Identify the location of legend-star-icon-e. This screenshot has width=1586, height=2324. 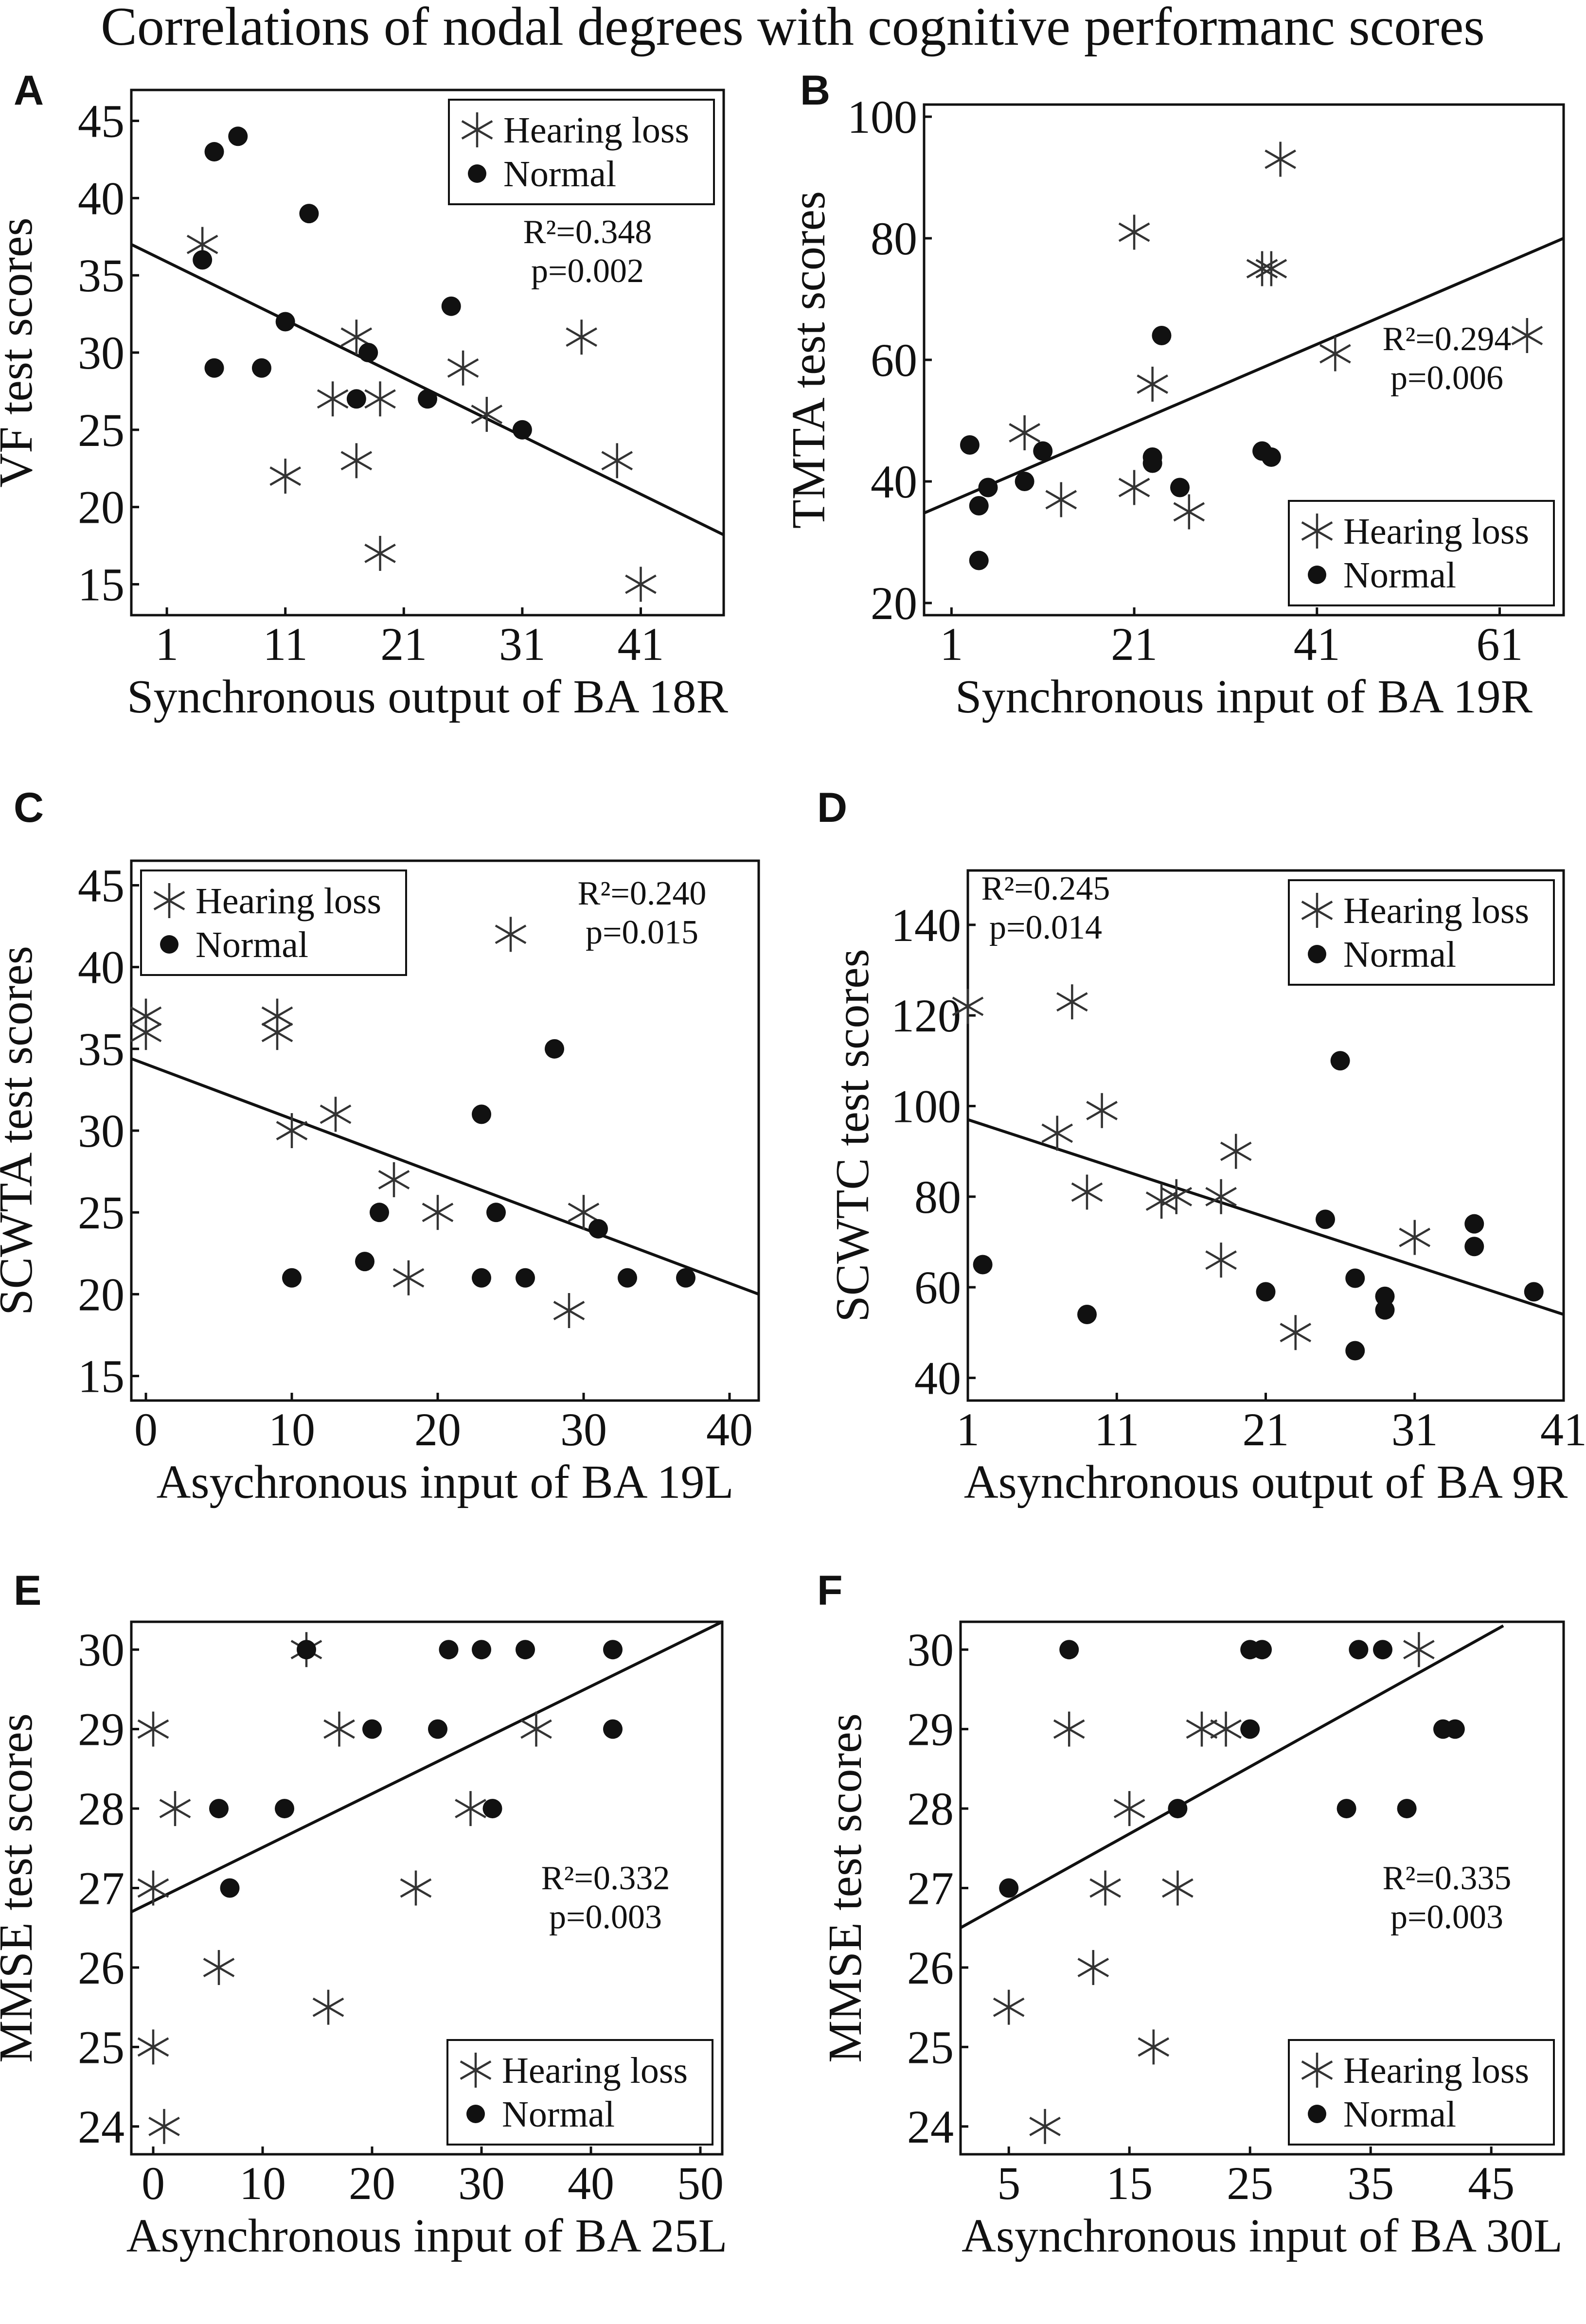
(476, 2070).